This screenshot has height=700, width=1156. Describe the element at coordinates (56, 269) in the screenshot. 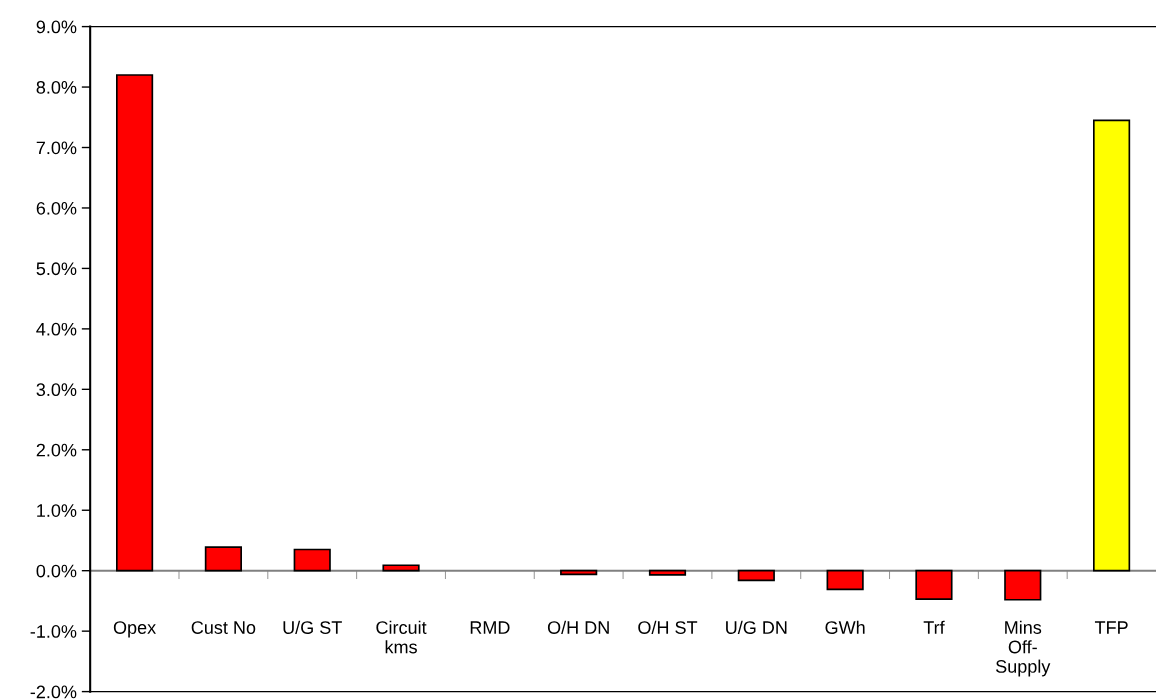

I see `y-tick-label: 5.0%` at that location.